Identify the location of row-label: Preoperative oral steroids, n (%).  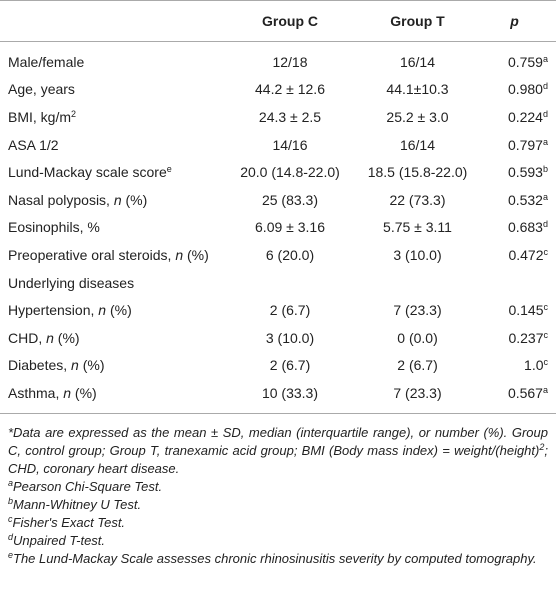
(112, 255).